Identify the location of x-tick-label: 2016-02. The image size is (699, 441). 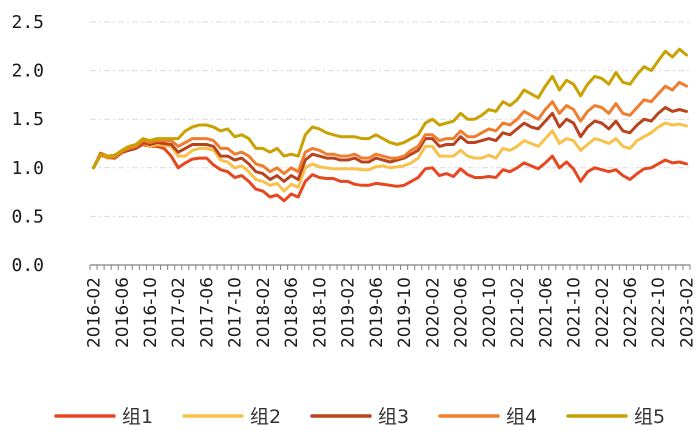
(95, 312).